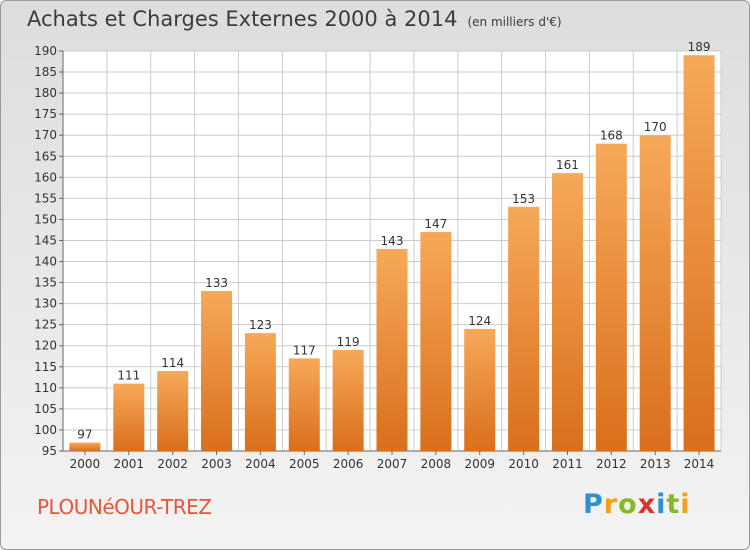 This screenshot has height=550, width=750. What do you see at coordinates (45, 93) in the screenshot?
I see `y-tick-label: 180` at bounding box center [45, 93].